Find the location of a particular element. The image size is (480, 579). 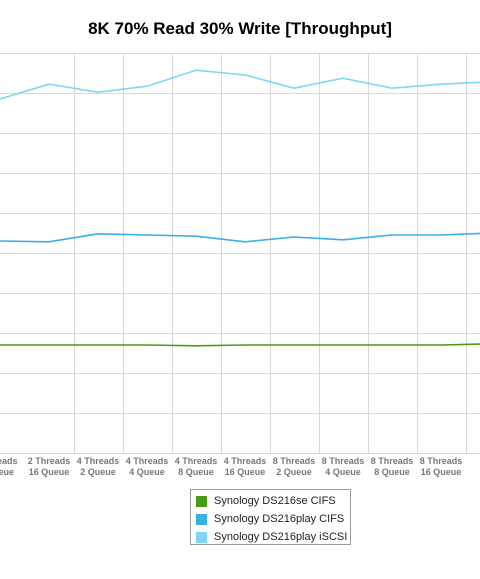

x-tick-label: 4 Threads 4 Queue is located at coordinates (147, 466).